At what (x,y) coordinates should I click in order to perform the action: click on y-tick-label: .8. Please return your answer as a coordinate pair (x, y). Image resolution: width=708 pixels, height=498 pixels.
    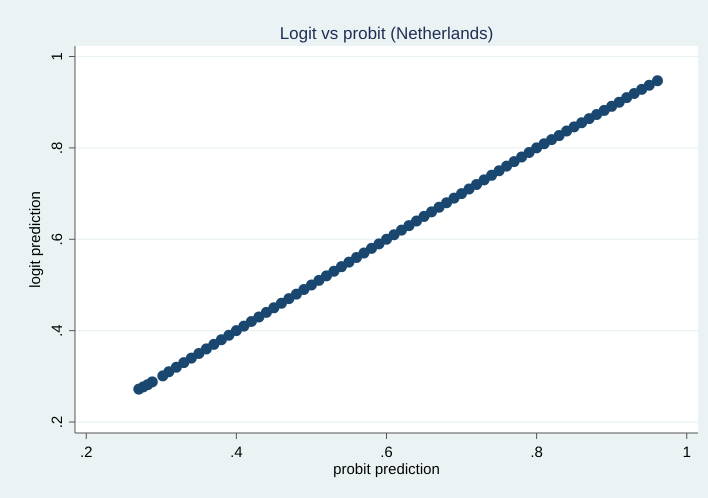
    Looking at the image, I should click on (57, 148).